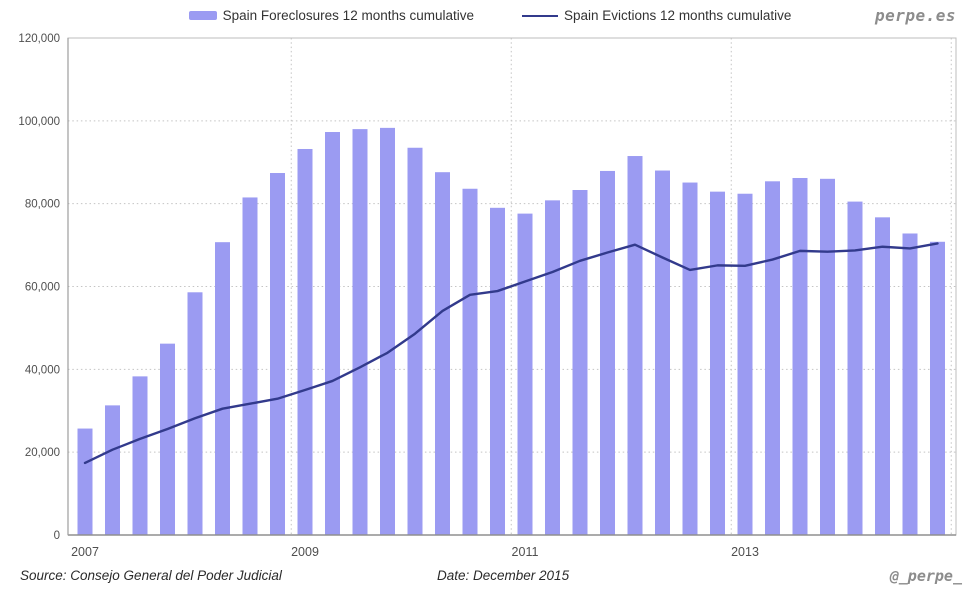  I want to click on site-logo: perpe.es, so click(915, 15).